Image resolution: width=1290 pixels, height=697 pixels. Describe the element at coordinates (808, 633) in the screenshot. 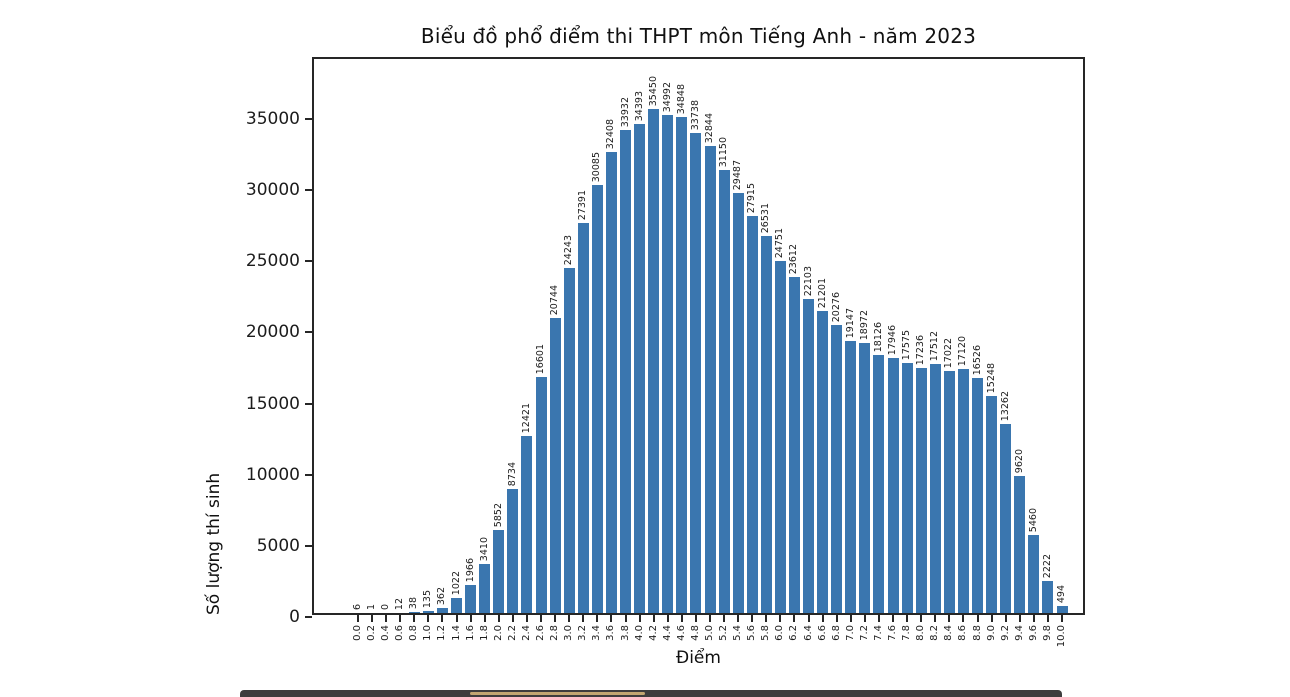

I see `x-tick-label: 6.4` at that location.